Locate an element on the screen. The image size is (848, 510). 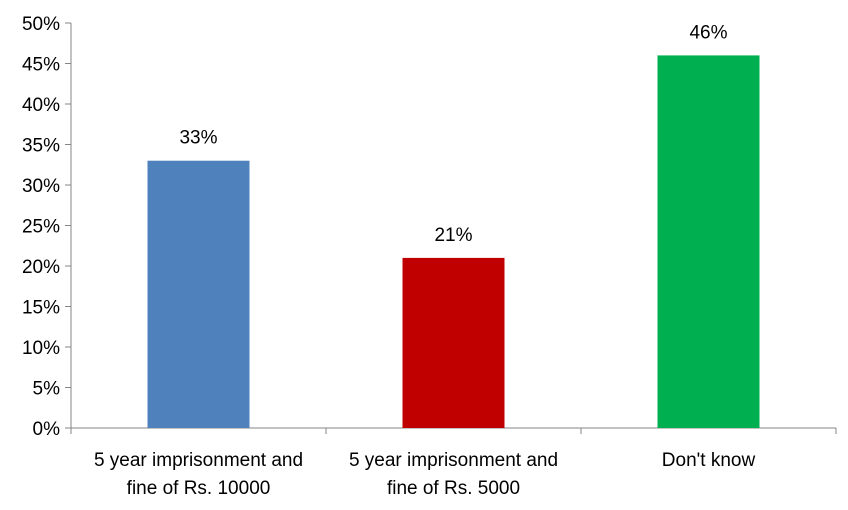
y-tick-label: 30% is located at coordinates (41, 186).